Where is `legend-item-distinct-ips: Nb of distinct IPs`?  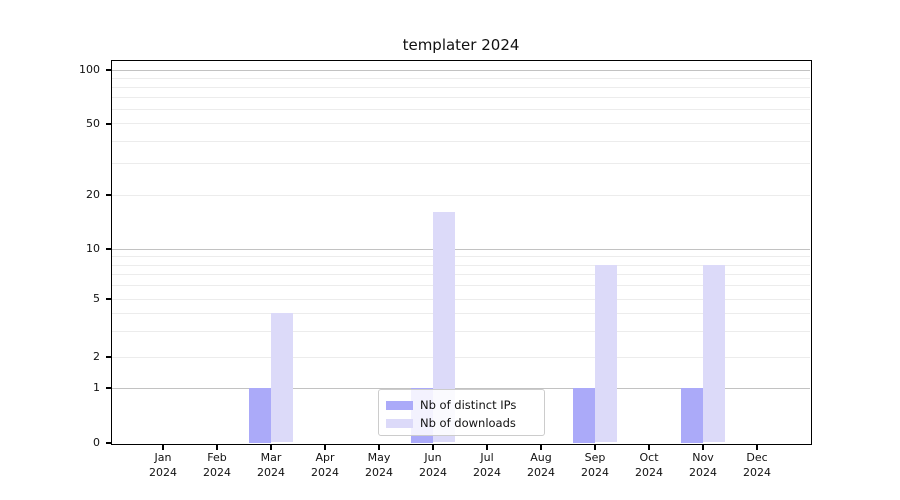
legend-item-distinct-ips: Nb of distinct IPs is located at coordinates (461, 405).